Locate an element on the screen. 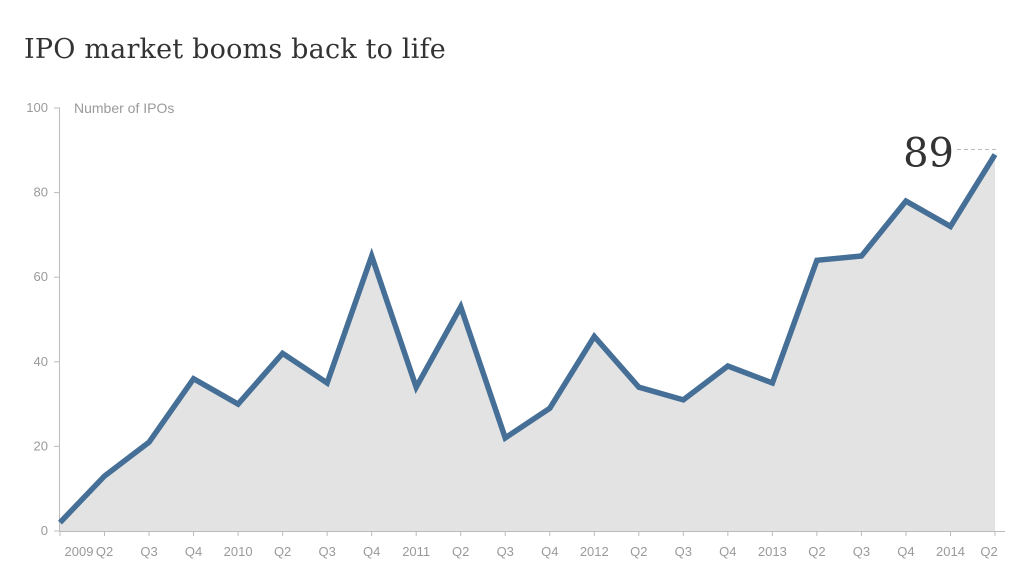  x-tick-label: 2009 is located at coordinates (79, 551).